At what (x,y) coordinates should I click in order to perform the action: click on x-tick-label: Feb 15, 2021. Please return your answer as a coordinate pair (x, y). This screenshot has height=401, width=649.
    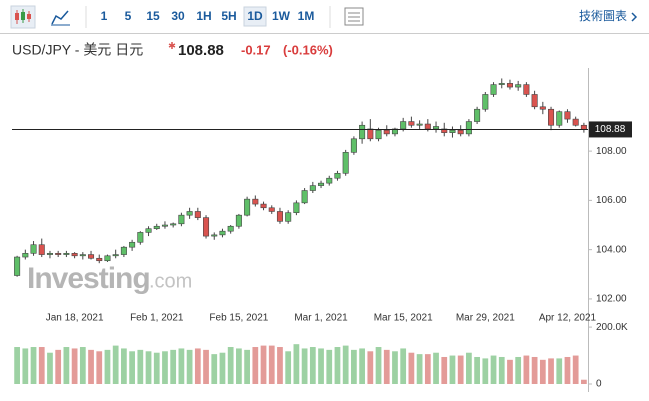
    Looking at the image, I should click on (238, 318).